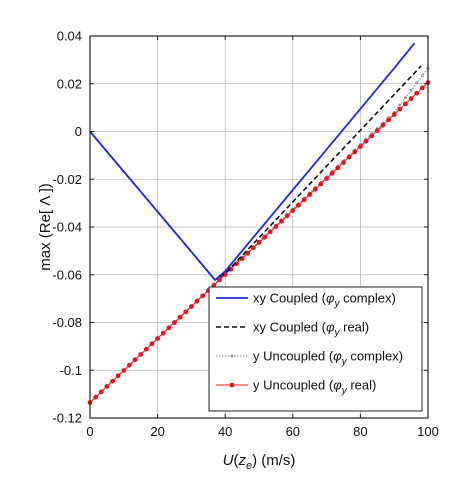 The height and width of the screenshot is (484, 474). Describe the element at coordinates (67, 179) in the screenshot. I see `y-tick-label: -0.02` at that location.